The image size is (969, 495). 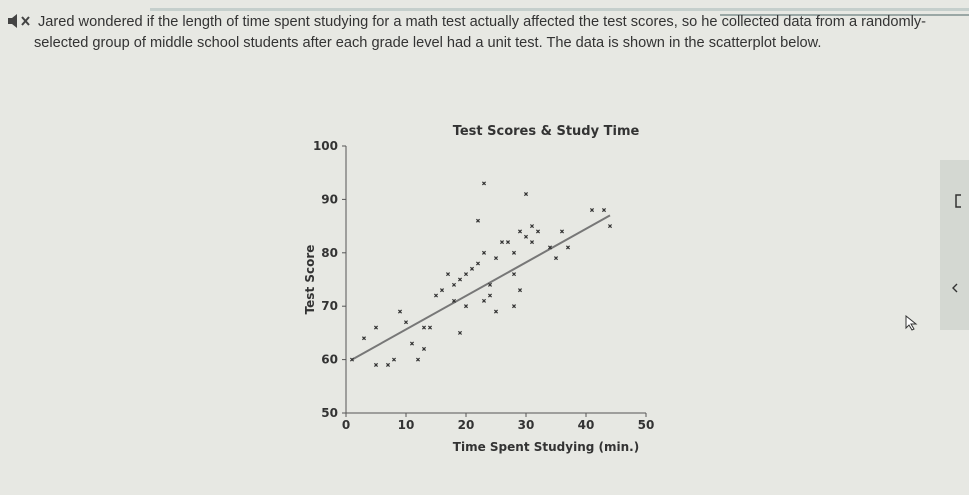 What do you see at coordinates (329, 253) in the screenshot?
I see `y-tick-label: 80` at bounding box center [329, 253].